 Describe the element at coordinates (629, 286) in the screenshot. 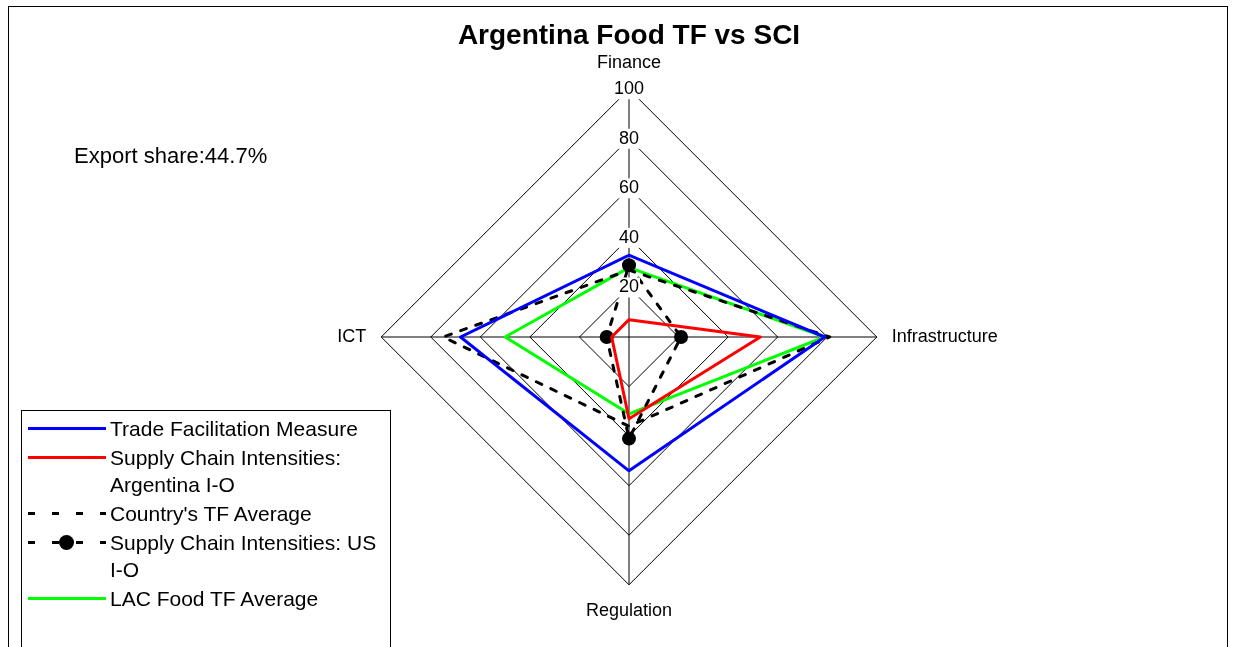

I see `y-tick-label: 20` at that location.